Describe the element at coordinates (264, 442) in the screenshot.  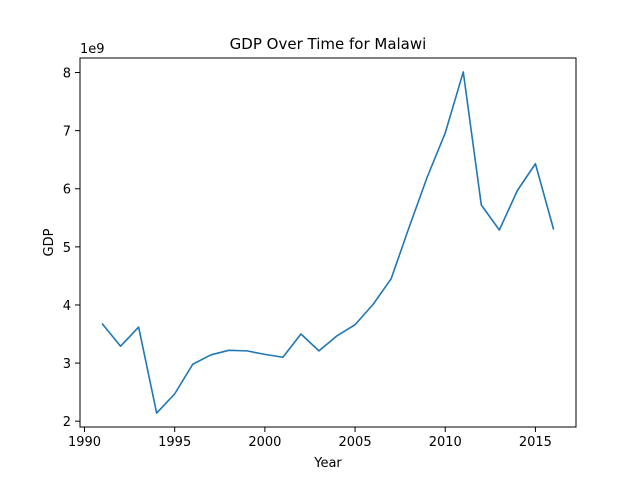
I see `x-tick-label: 2000` at that location.